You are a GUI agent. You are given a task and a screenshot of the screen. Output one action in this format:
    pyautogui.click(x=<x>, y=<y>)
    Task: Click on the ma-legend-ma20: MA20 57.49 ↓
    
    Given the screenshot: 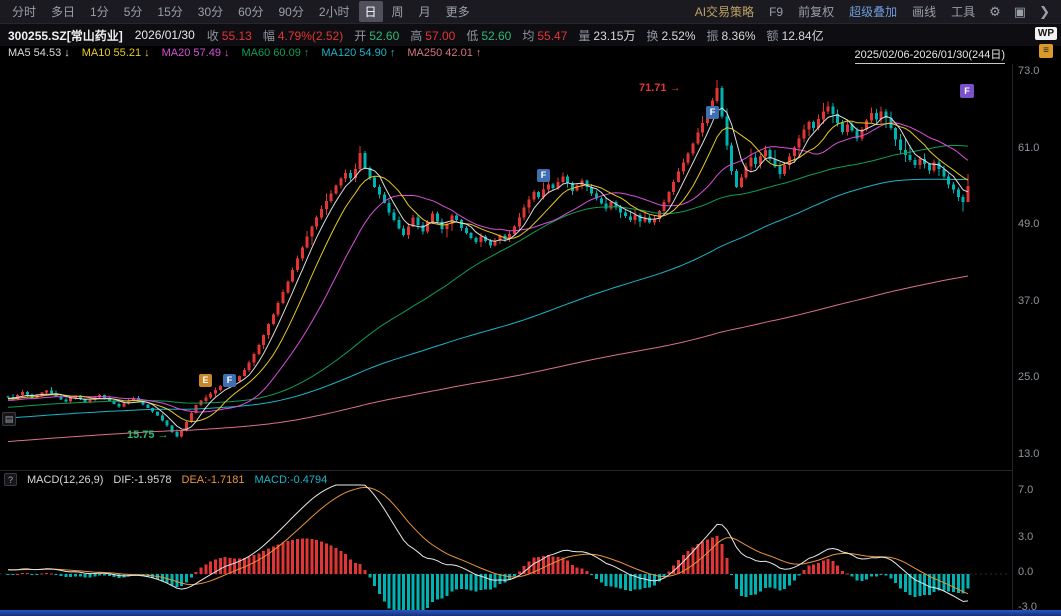 What is the action you would take?
    pyautogui.click(x=195, y=53)
    